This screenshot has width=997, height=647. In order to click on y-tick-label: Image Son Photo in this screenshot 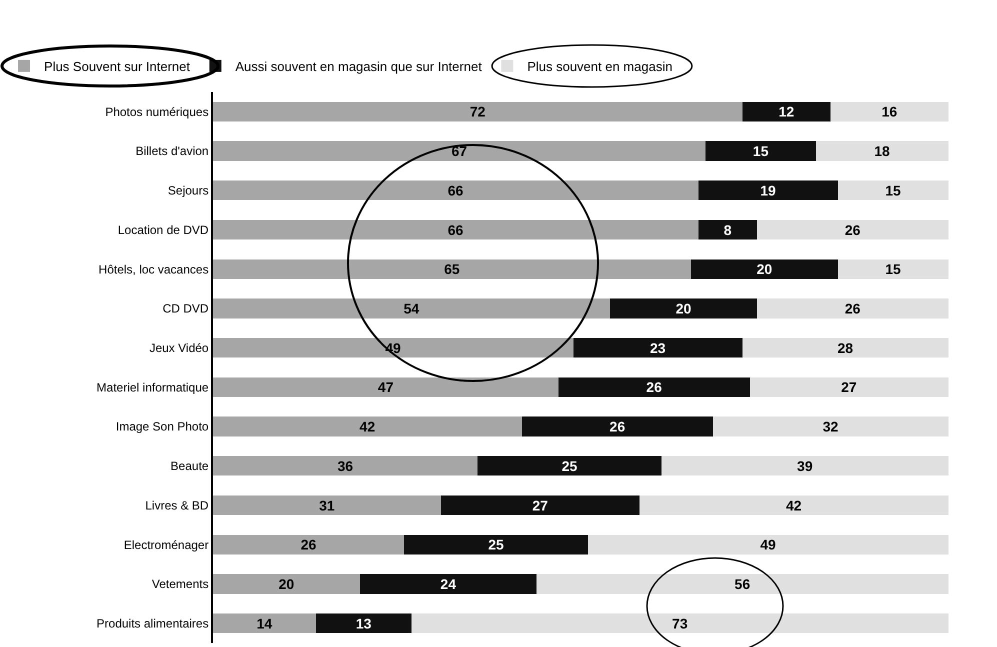, I will do `click(162, 427)`.